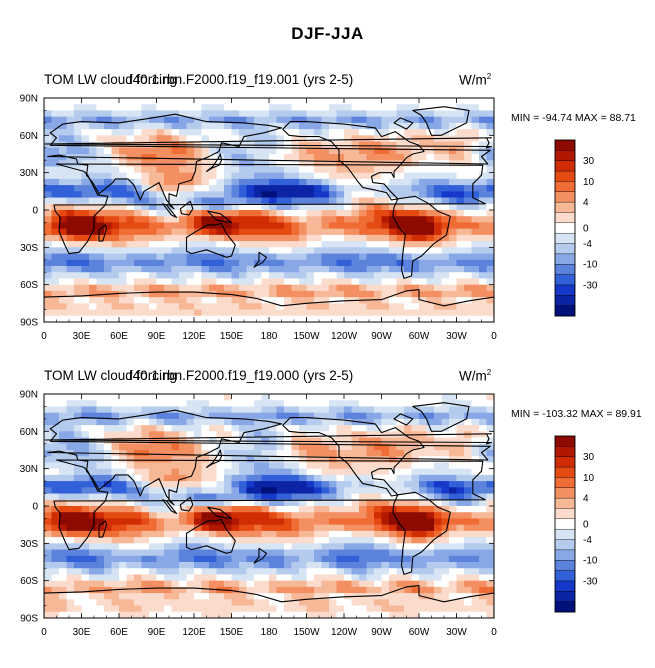 Image resolution: width=655 pixels, height=668 pixels. Describe the element at coordinates (269, 336) in the screenshot. I see `x-tick-label: 180` at that location.